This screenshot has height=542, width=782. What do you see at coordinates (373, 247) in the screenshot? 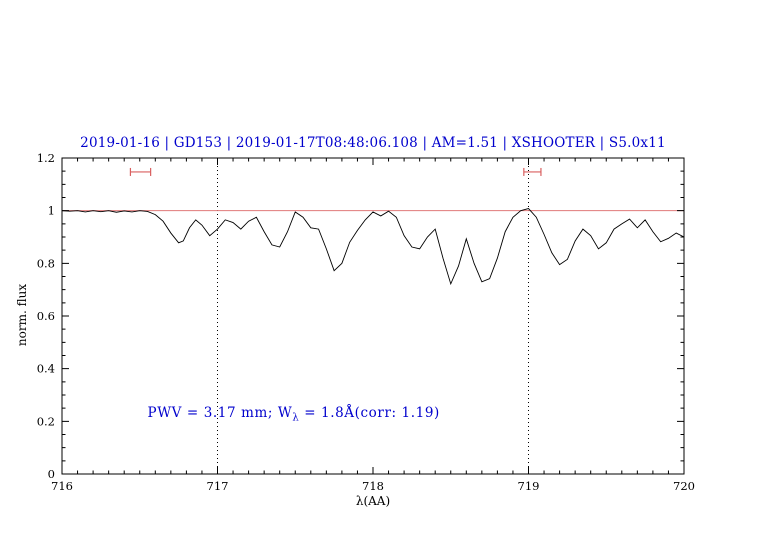
I see `spectrum-line` at bounding box center [373, 247].